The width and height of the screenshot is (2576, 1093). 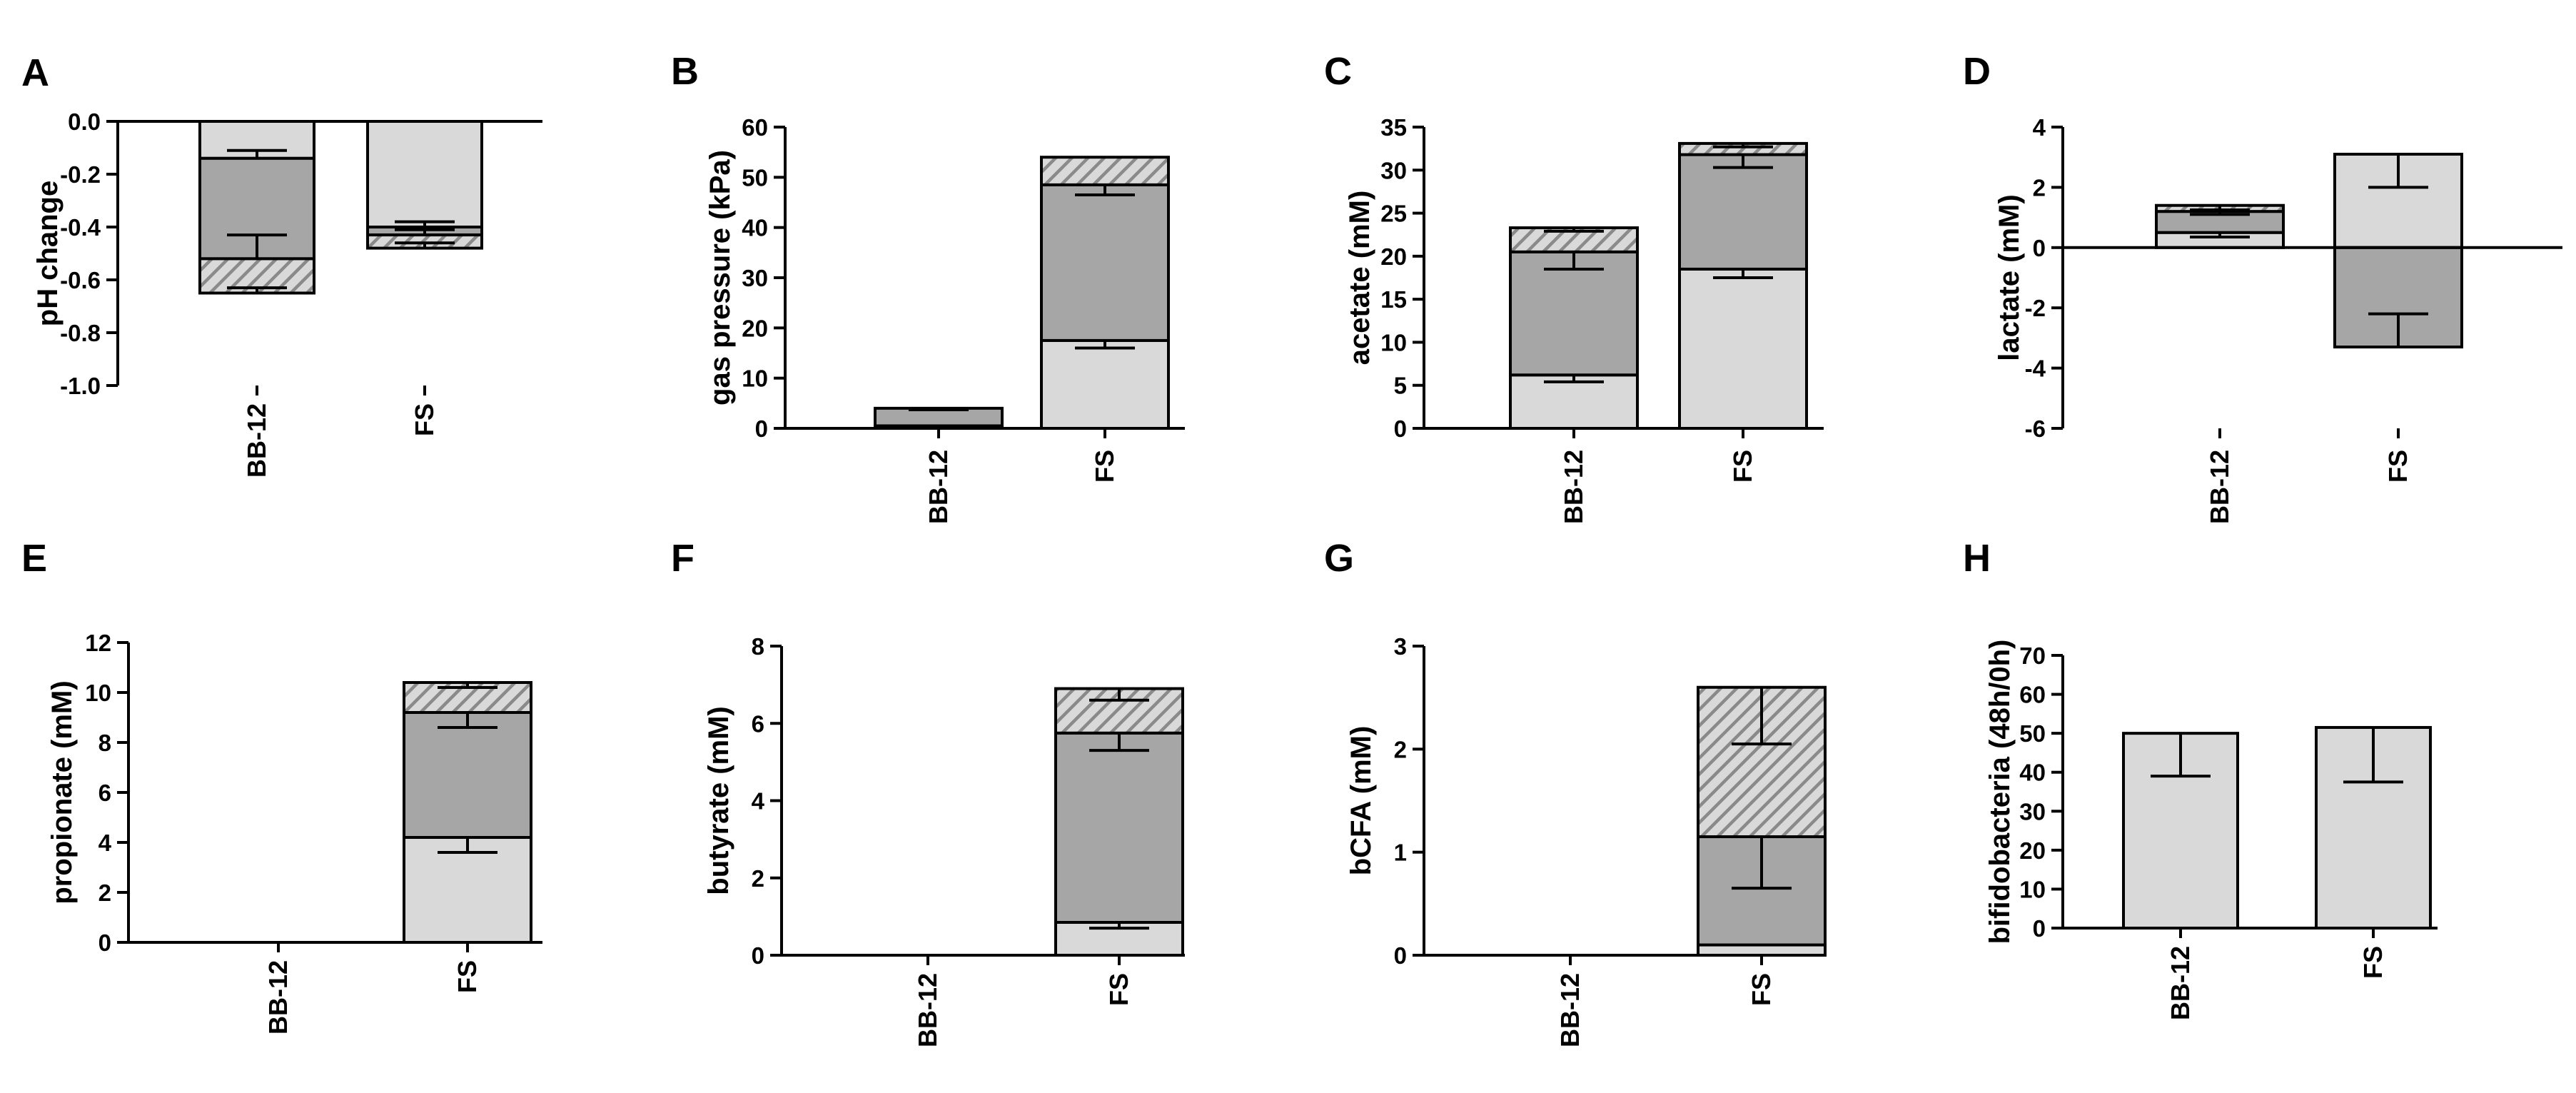 What do you see at coordinates (2009, 277) in the screenshot?
I see `y-axis-title: lactate (mM)` at bounding box center [2009, 277].